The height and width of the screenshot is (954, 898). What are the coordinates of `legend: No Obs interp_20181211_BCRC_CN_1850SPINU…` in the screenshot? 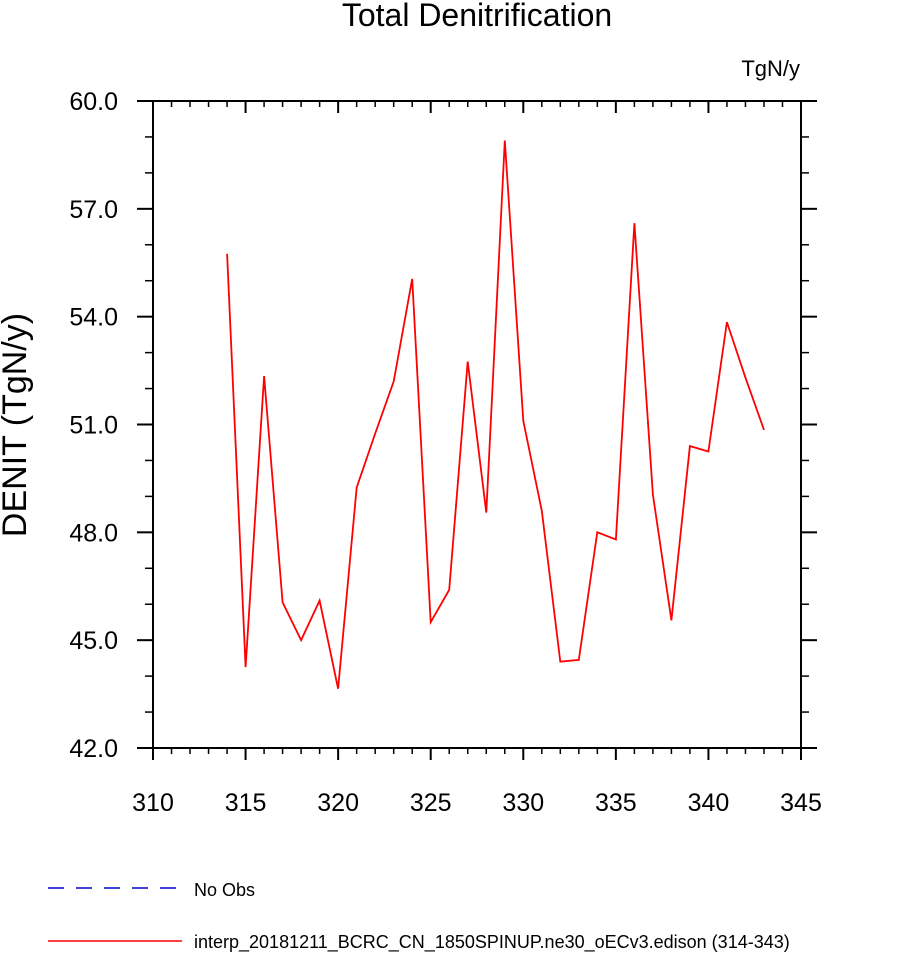 It's located at (419, 916).